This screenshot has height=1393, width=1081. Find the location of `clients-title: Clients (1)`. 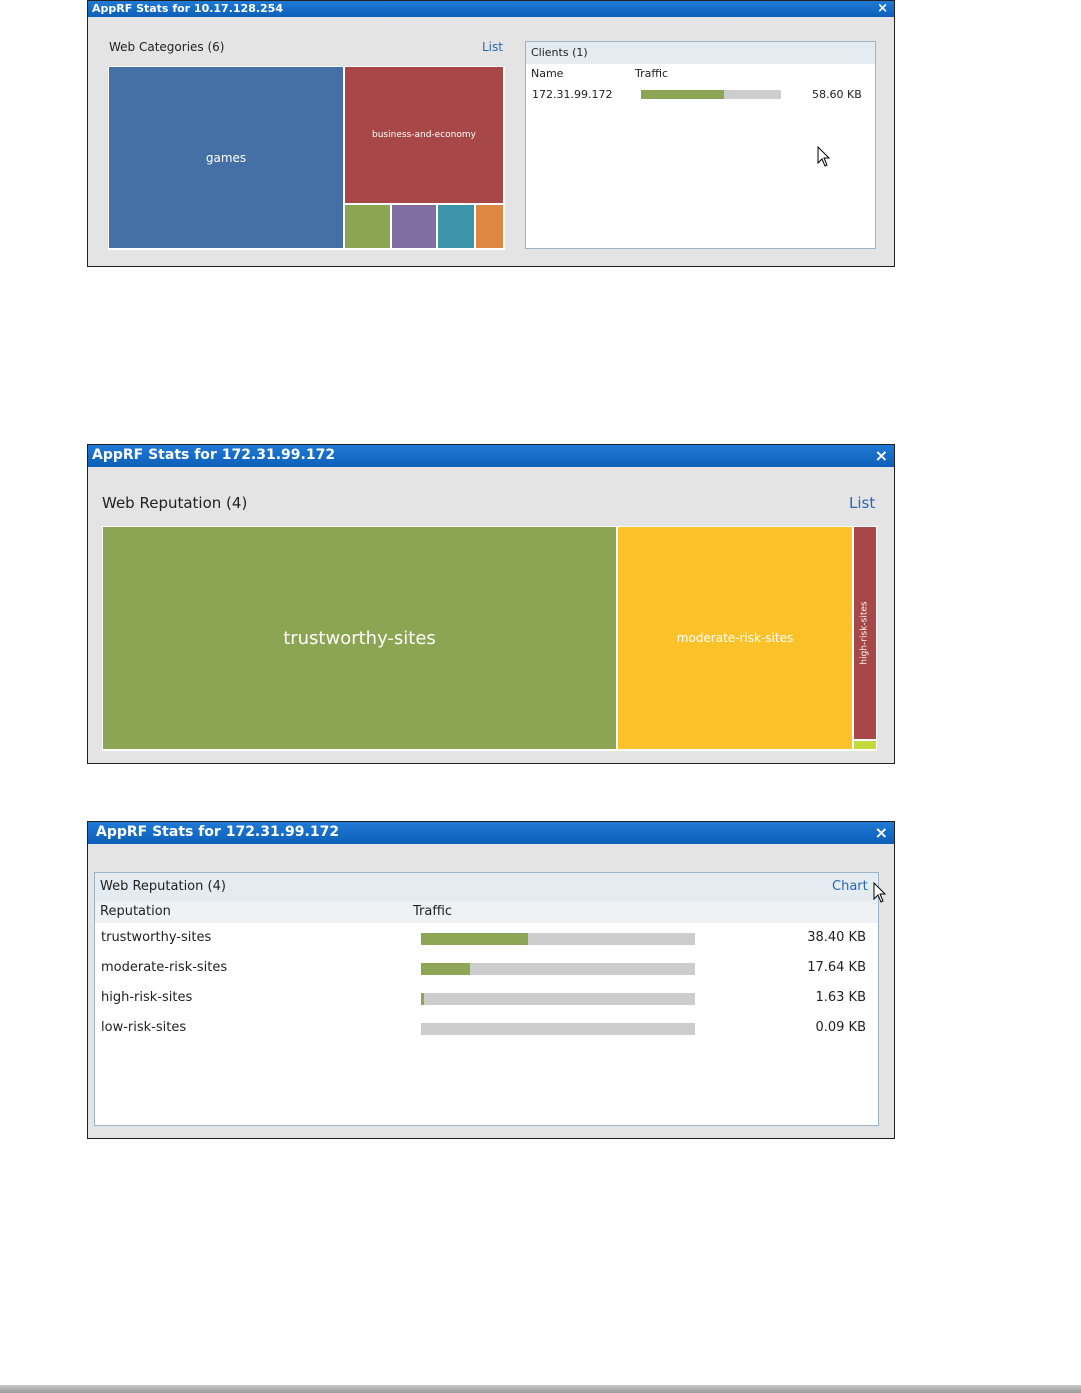

clients-title: Clients (1) is located at coordinates (559, 52).